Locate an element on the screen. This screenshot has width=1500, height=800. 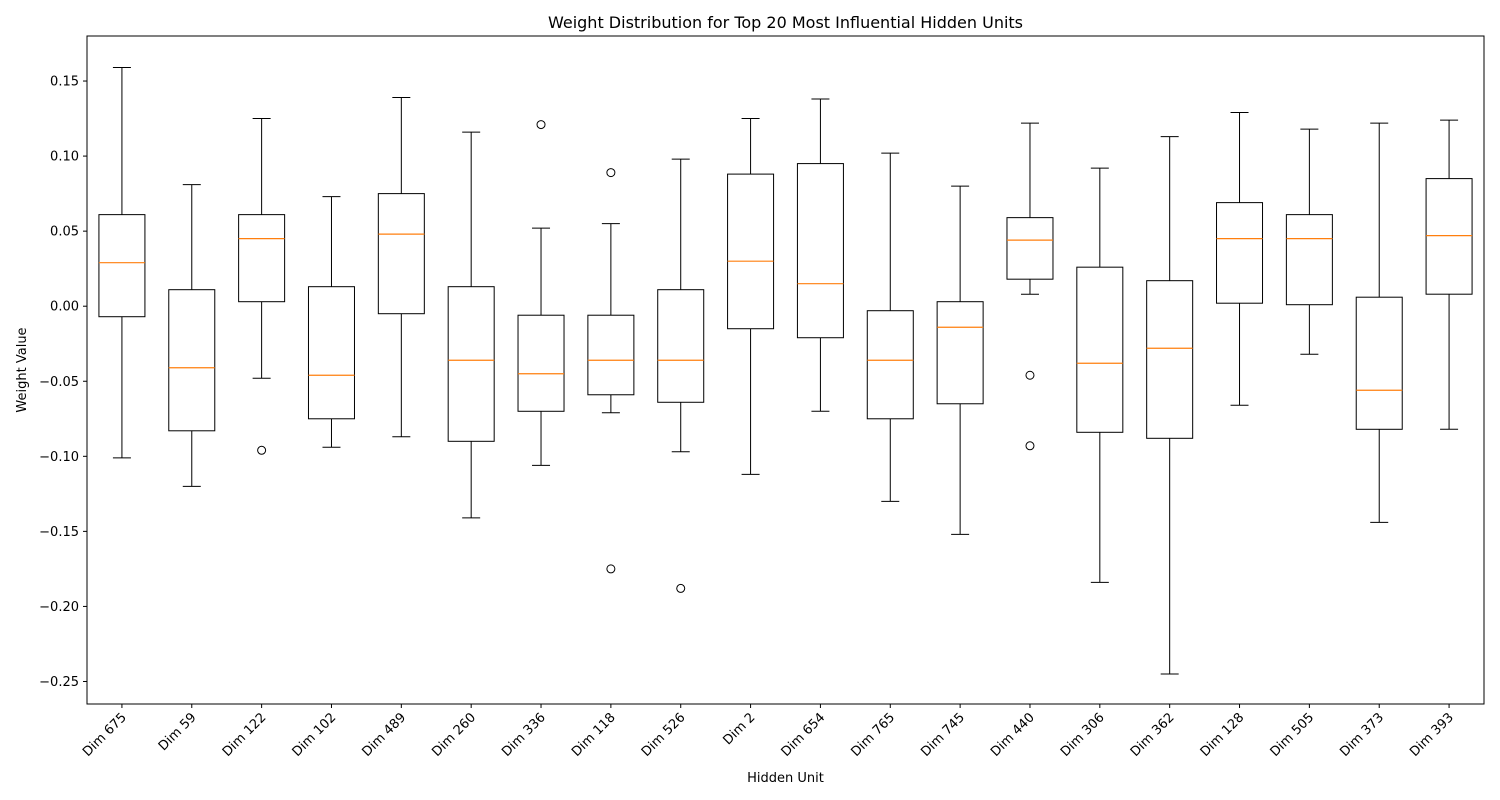
y-tick-label: −0.20 is located at coordinates (59, 607).